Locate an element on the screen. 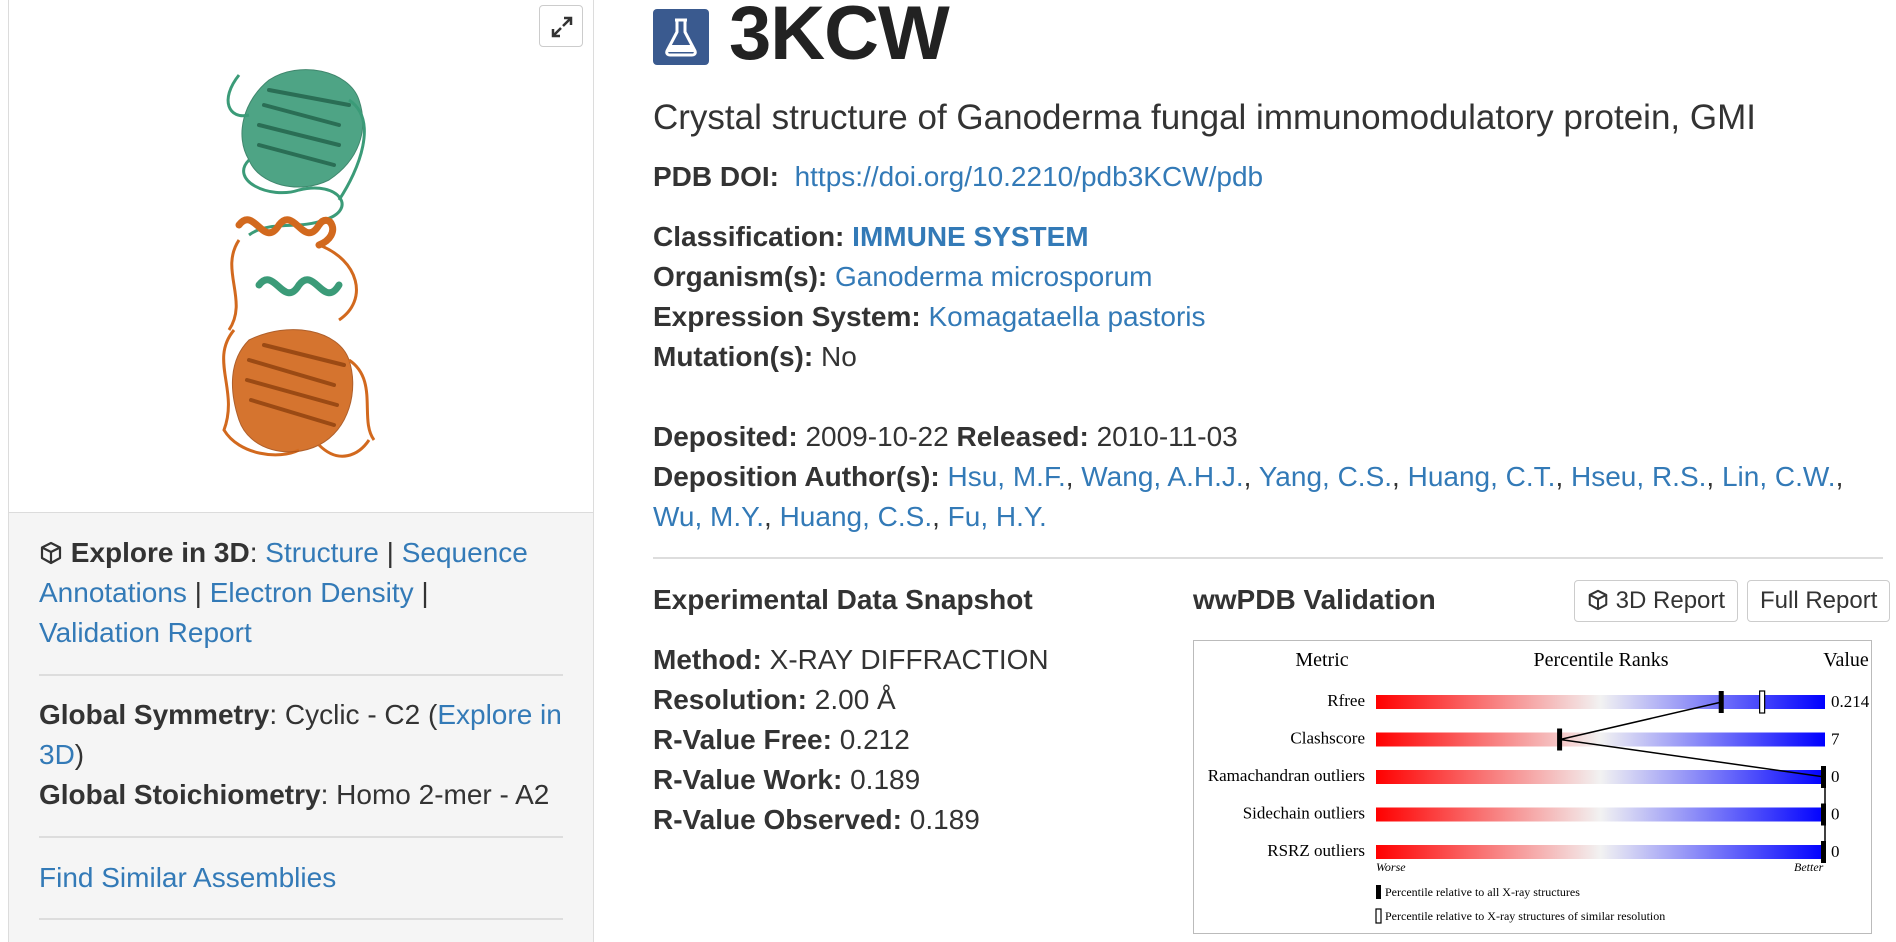 This screenshot has width=1896, height=942. author-link: Wang, A.H.J. is located at coordinates (1162, 476).